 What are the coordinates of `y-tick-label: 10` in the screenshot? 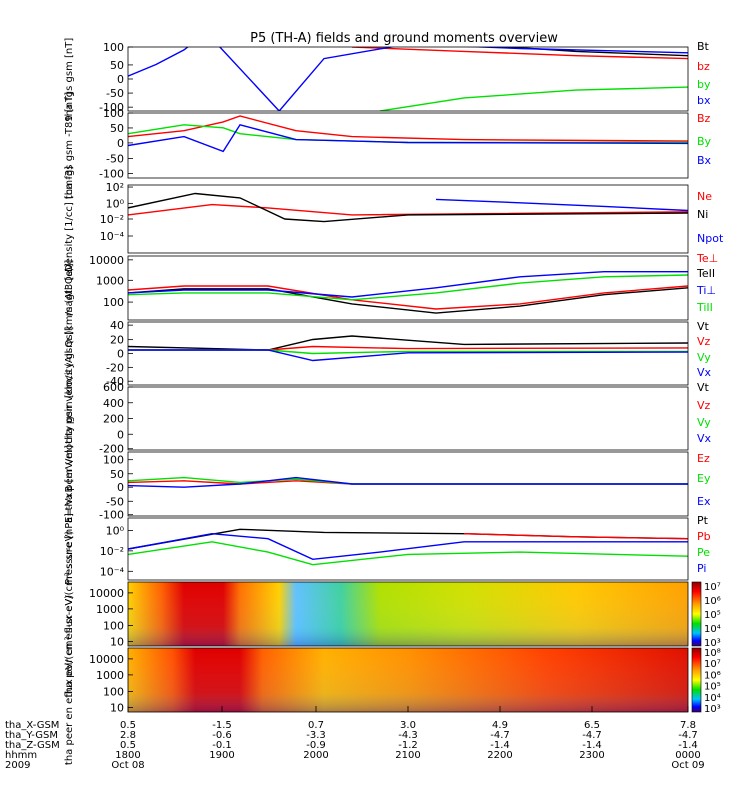 It's located at (117, 708).